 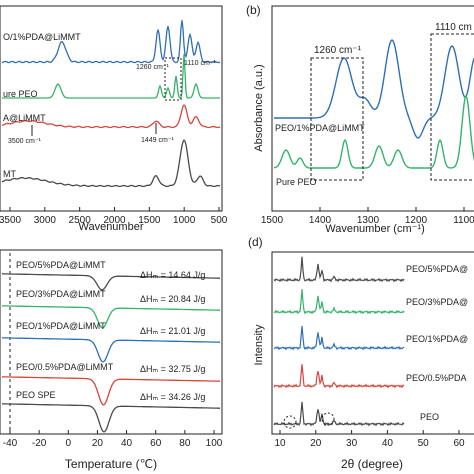 What do you see at coordinates (111, 116) in the screenshot?
I see `series-line-pda-limmt-ftir` at bounding box center [111, 116].